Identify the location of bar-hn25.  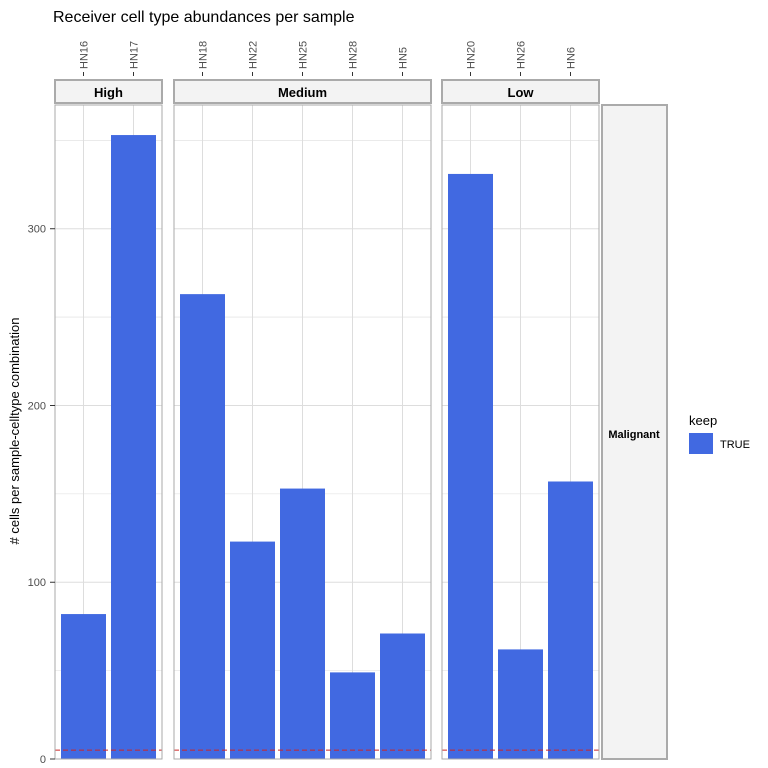
(302, 623).